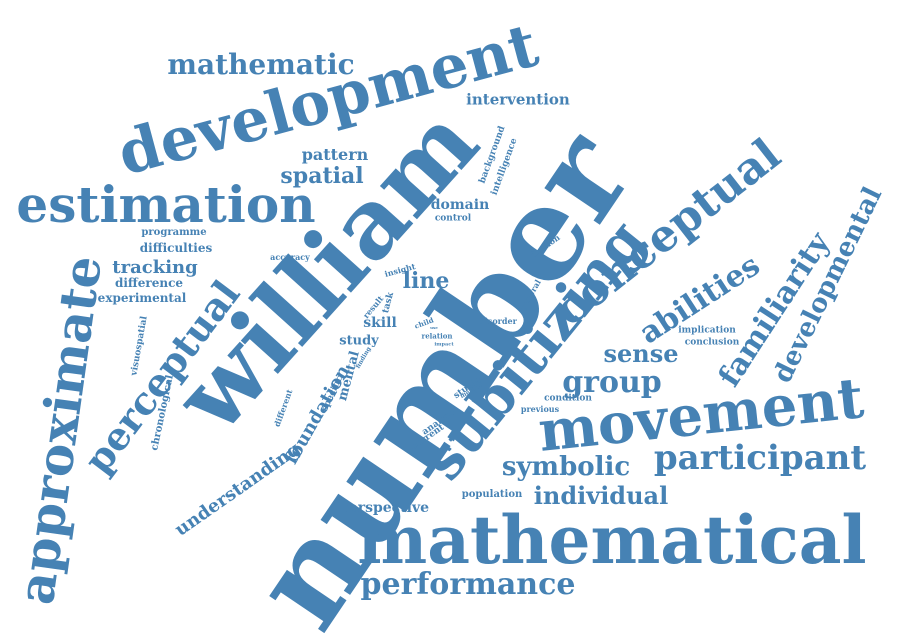  I want to click on word-performance: performance, so click(468, 584).